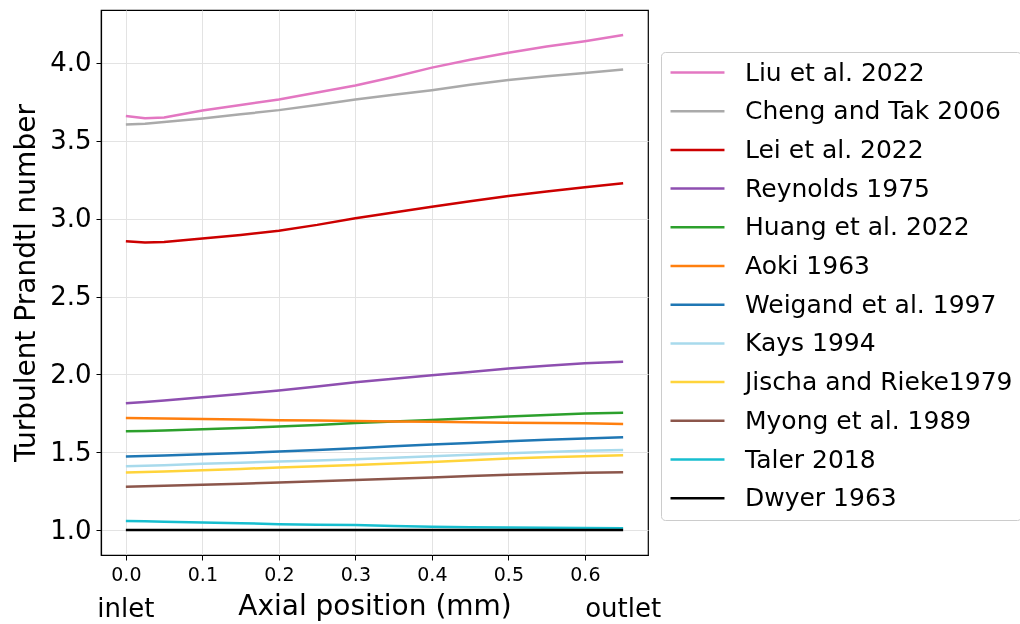 Image resolution: width=1020 pixels, height=624 pixels. I want to click on legend-label: Lei et al. 2022, so click(834, 149).